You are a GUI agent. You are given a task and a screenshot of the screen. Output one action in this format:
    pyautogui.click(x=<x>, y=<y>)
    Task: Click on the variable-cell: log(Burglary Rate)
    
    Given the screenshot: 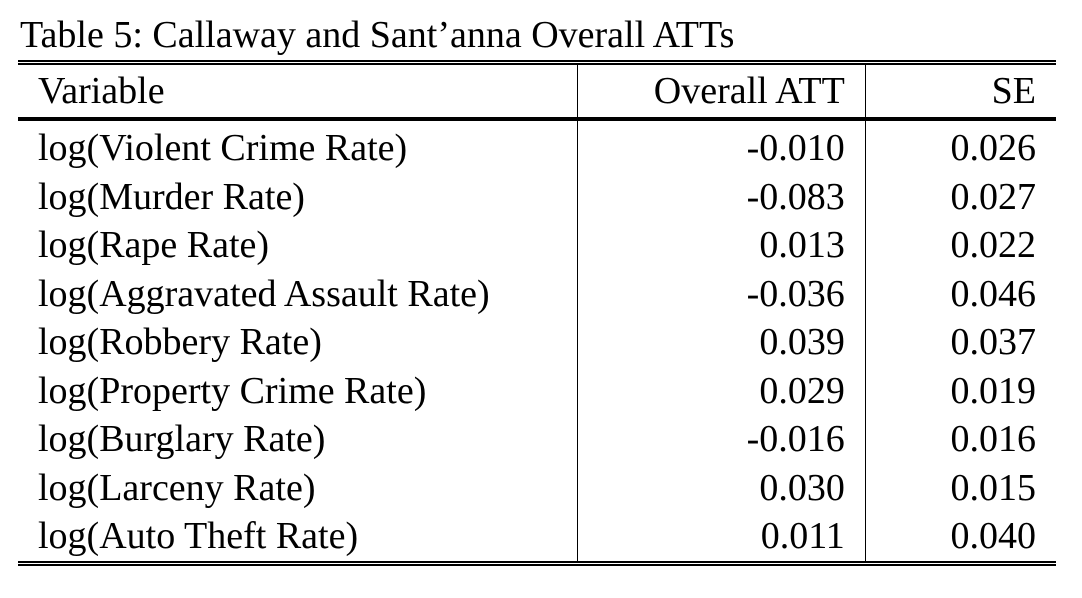 What is the action you would take?
    pyautogui.click(x=182, y=439)
    